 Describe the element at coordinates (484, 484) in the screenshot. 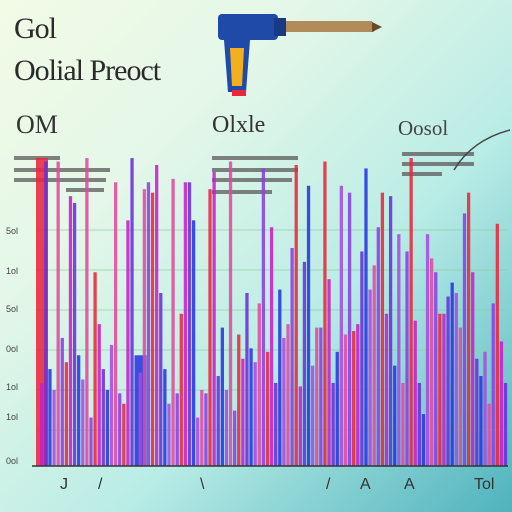

I see `x-tick-label: Tol` at that location.